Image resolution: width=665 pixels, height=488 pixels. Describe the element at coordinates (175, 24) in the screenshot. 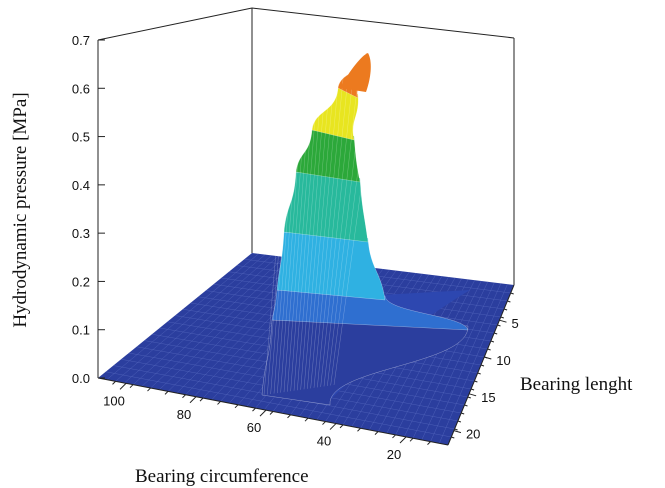

I see `back-wall-top-left-edge` at that location.